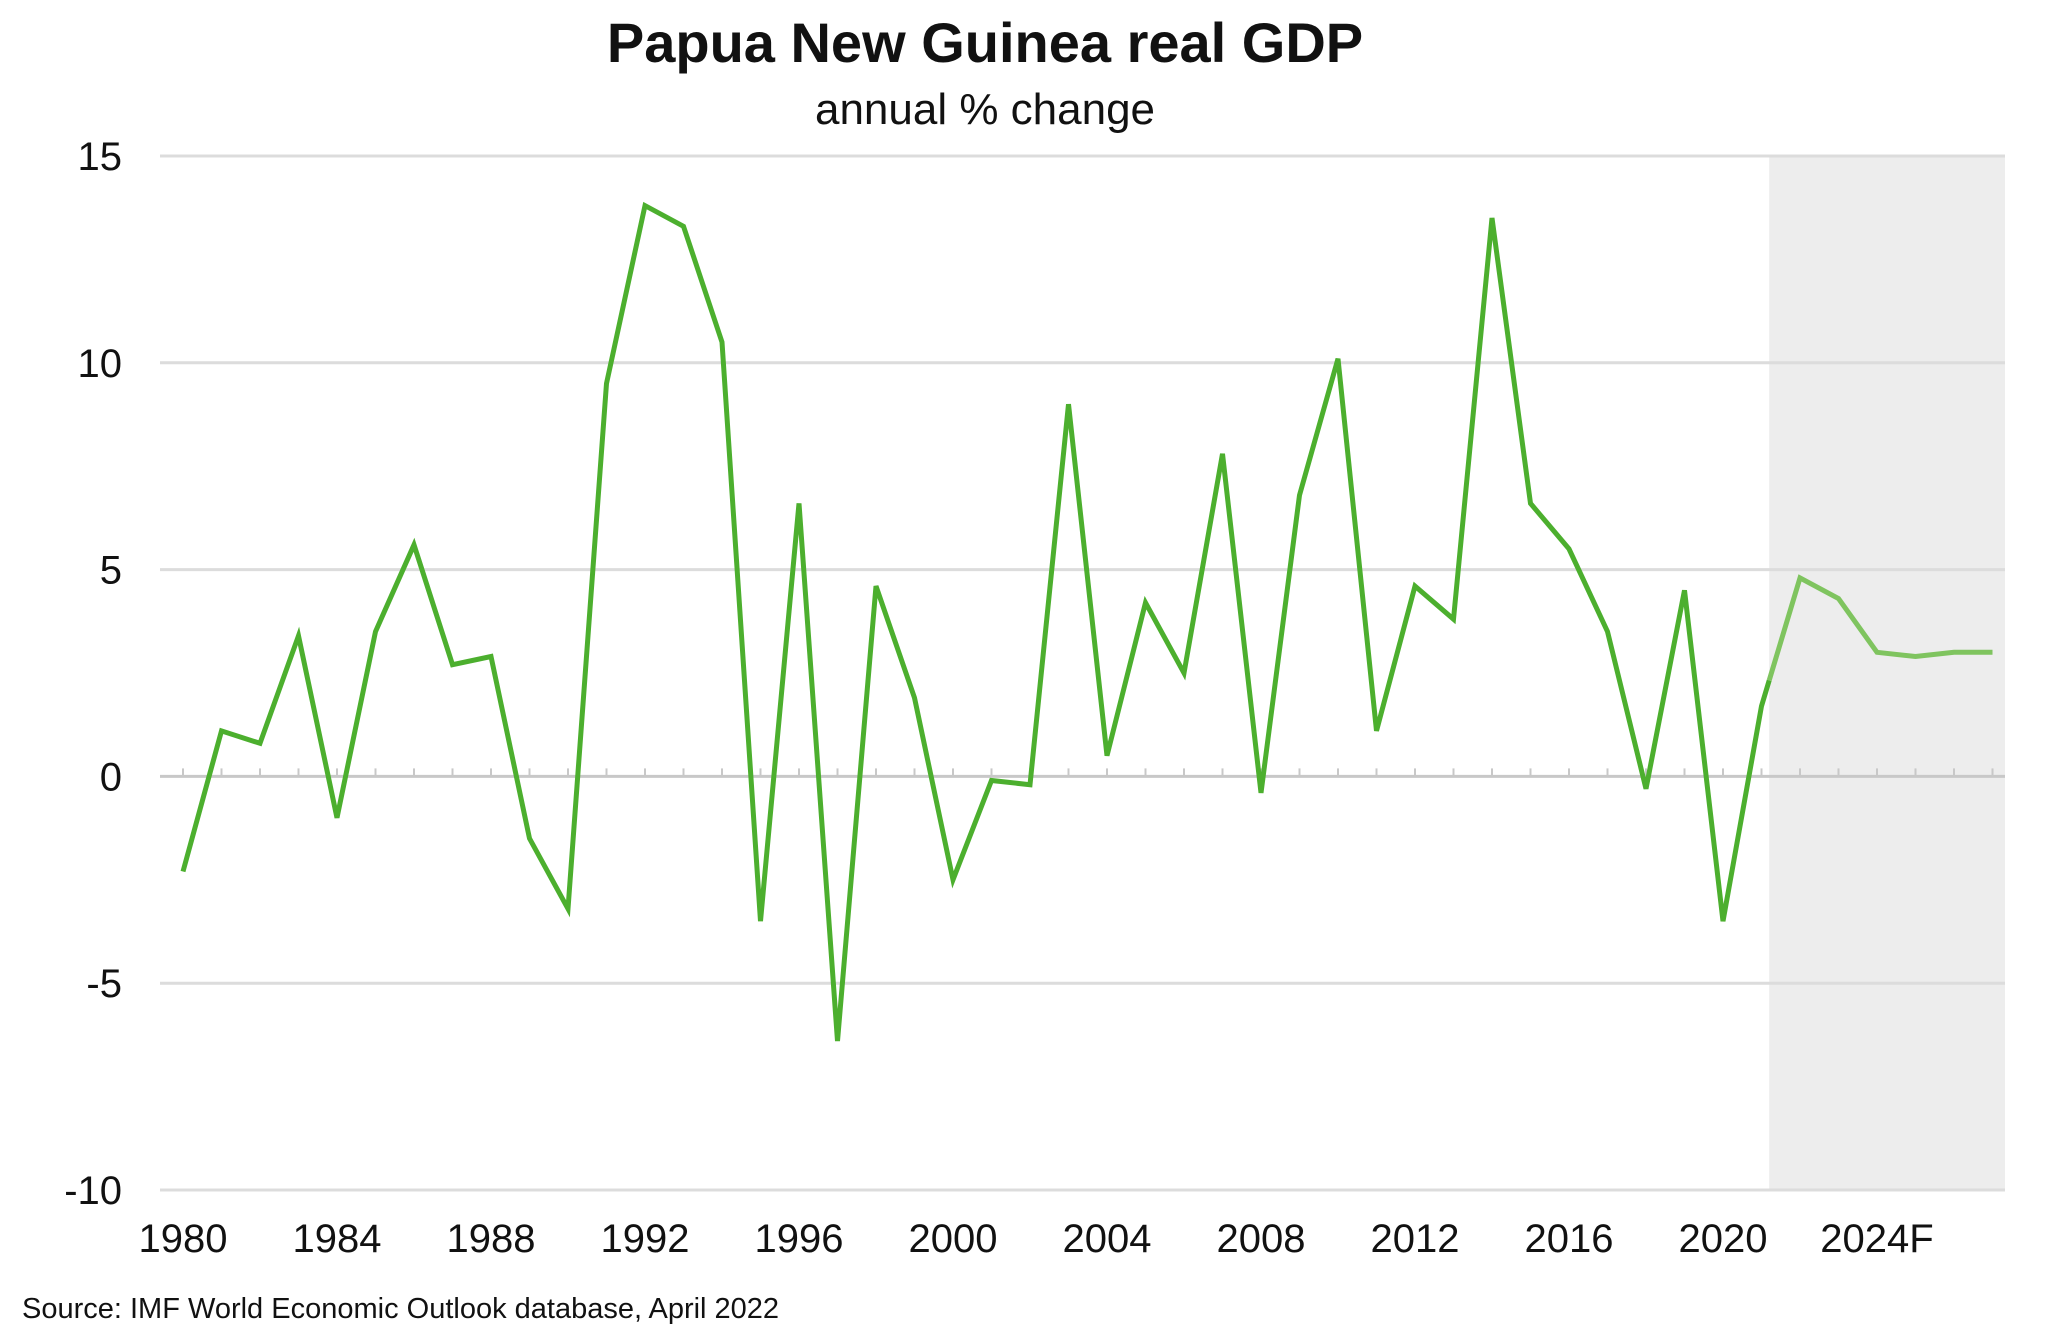  I want to click on y-tick-label-5: -10, so click(93, 1191).